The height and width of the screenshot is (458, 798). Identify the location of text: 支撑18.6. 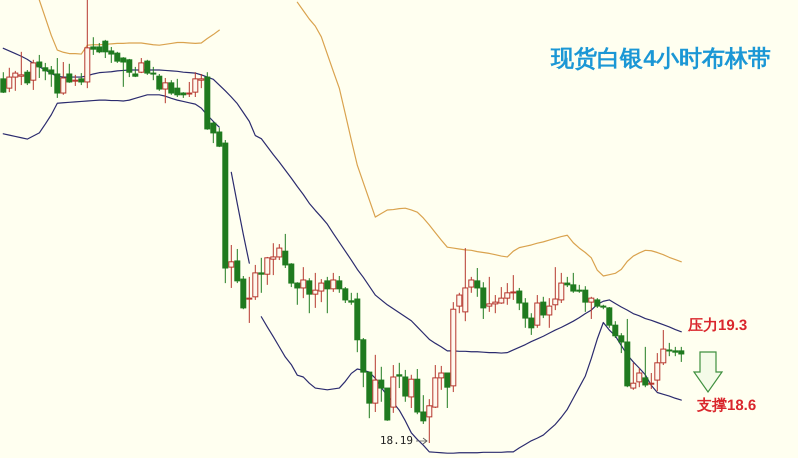
(726, 405).